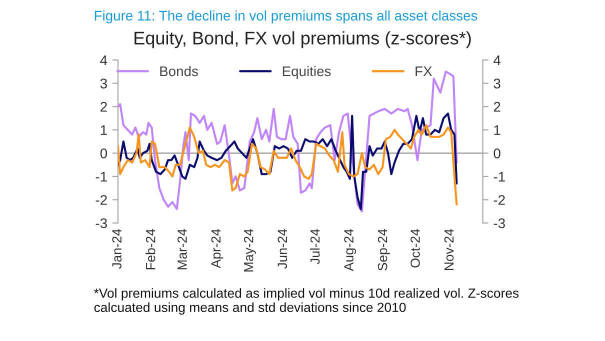 The height and width of the screenshot is (341, 605). Describe the element at coordinates (217, 248) in the screenshot. I see `x-tick-label: Apr-24` at that location.